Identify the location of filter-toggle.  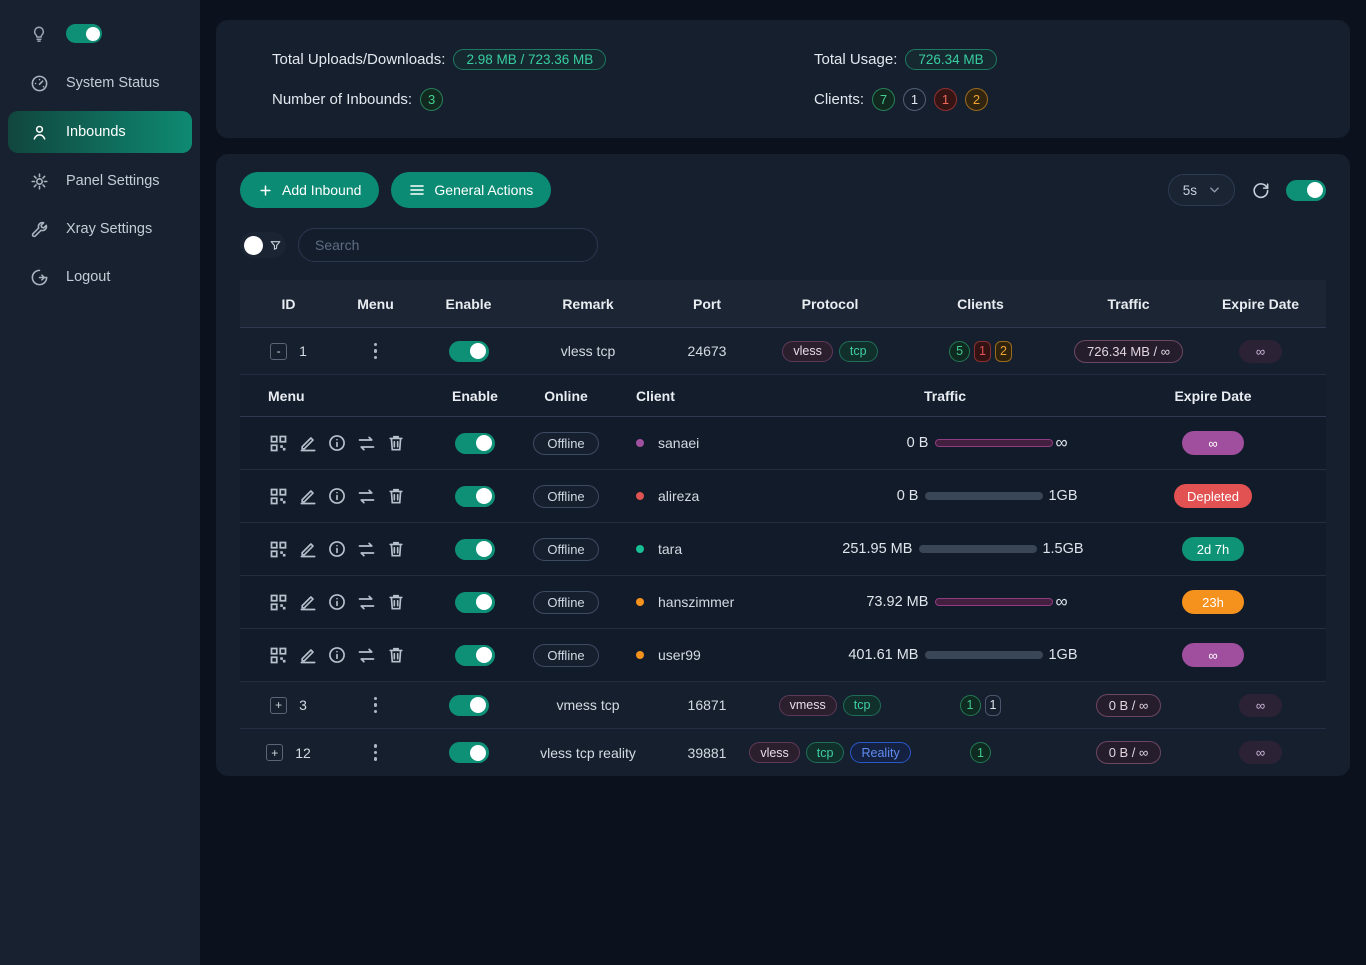
(263, 245).